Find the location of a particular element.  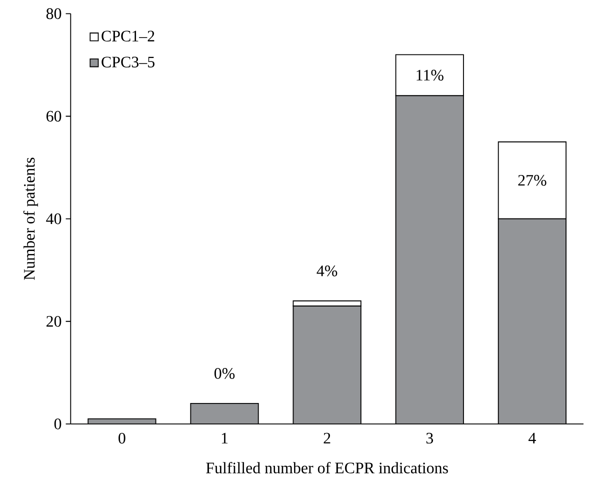

annotation: 11% is located at coordinates (430, 75).